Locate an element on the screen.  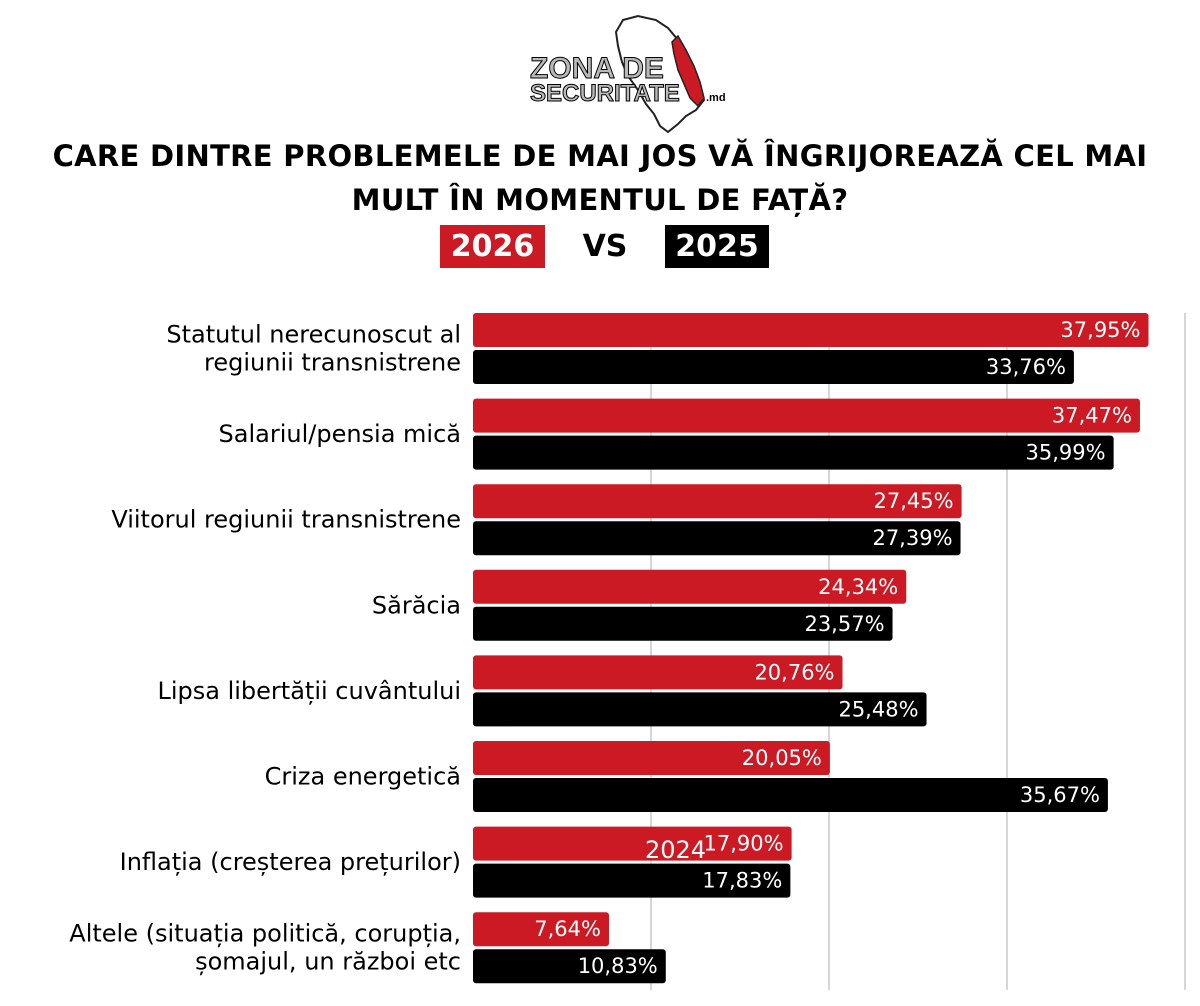
category-label-6: Inflația (creșterea prețurilor) is located at coordinates (290, 862).